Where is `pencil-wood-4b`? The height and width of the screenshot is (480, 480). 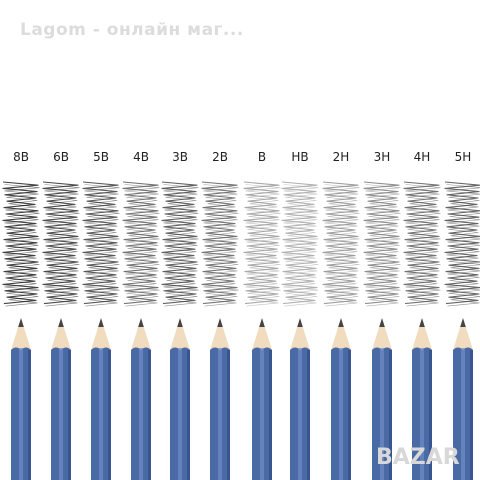
pencil-wood-4b is located at coordinates (141, 338).